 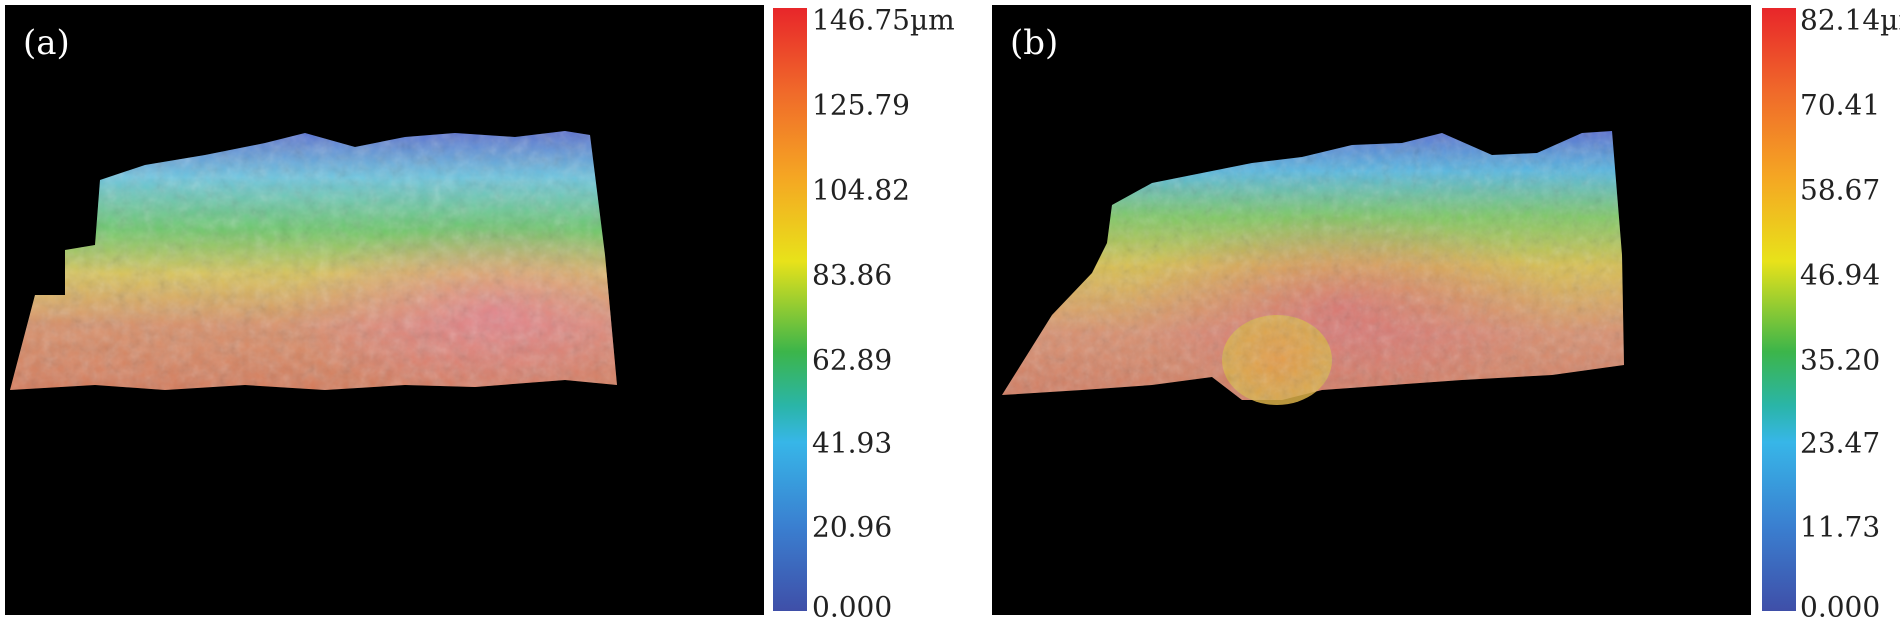 What do you see at coordinates (313, 260) in the screenshot?
I see `surface-render-a` at bounding box center [313, 260].